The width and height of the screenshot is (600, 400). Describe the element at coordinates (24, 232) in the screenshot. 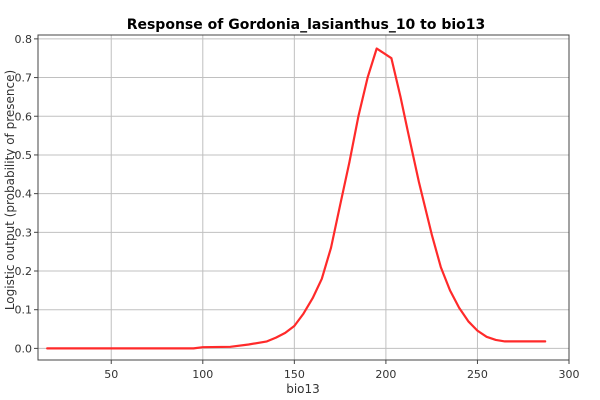

I see `y-tick-label: 0.3` at that location.